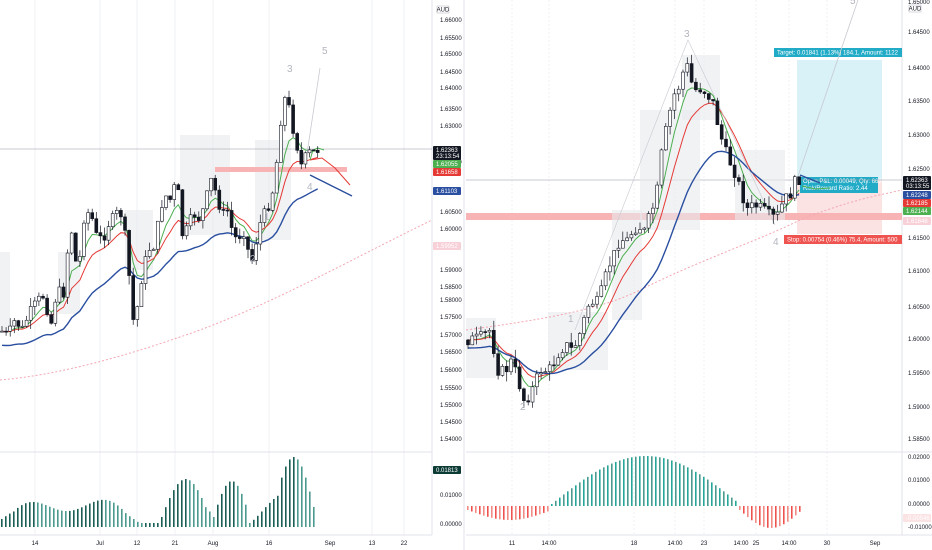  What do you see at coordinates (443, 11) in the screenshot?
I see `currency-label: AUD` at bounding box center [443, 11].